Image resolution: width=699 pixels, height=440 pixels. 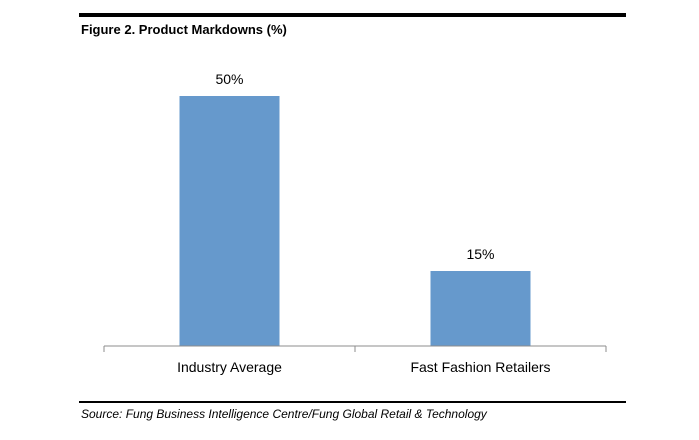 I want to click on category-label-2: Fast Fashion Retailers, so click(x=480, y=367).